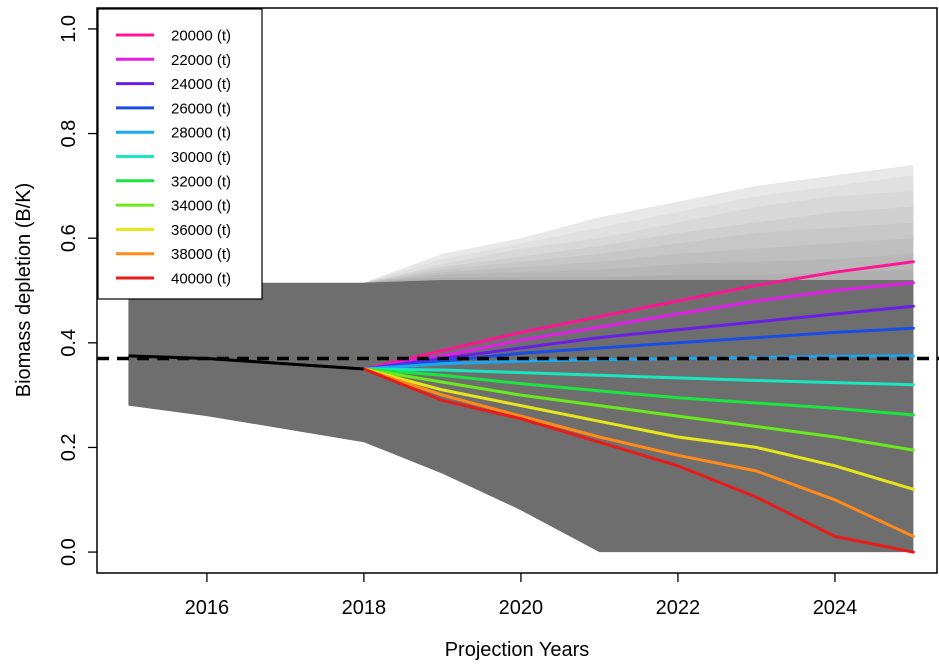 This screenshot has height=666, width=939. Describe the element at coordinates (201, 279) in the screenshot. I see `legend-label: 40000 (t)` at that location.